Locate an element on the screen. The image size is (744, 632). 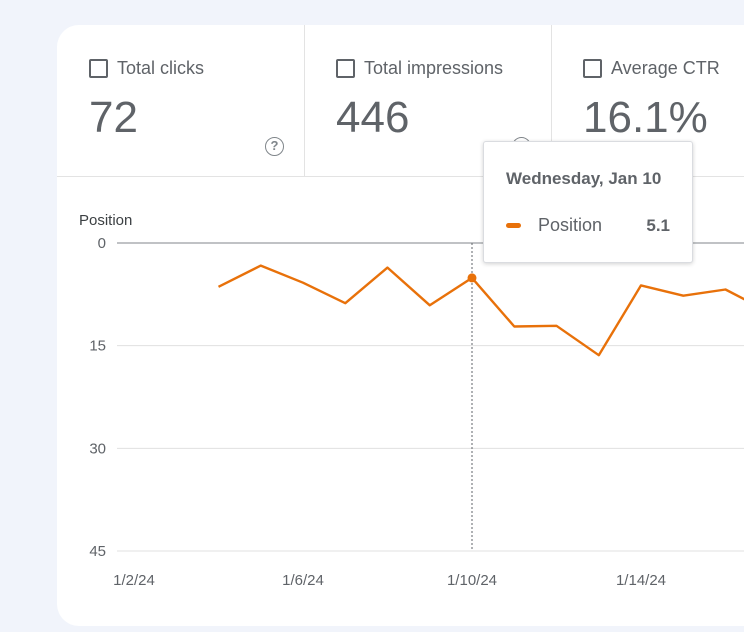
metric-label: Average CTR is located at coordinates (665, 68).